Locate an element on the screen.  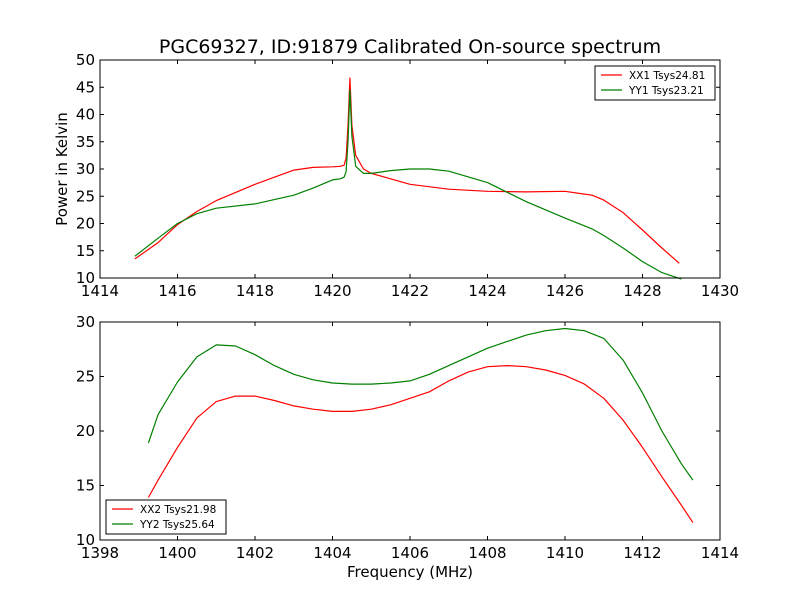
x-tick-label-0-2: 1418 is located at coordinates (255, 291).